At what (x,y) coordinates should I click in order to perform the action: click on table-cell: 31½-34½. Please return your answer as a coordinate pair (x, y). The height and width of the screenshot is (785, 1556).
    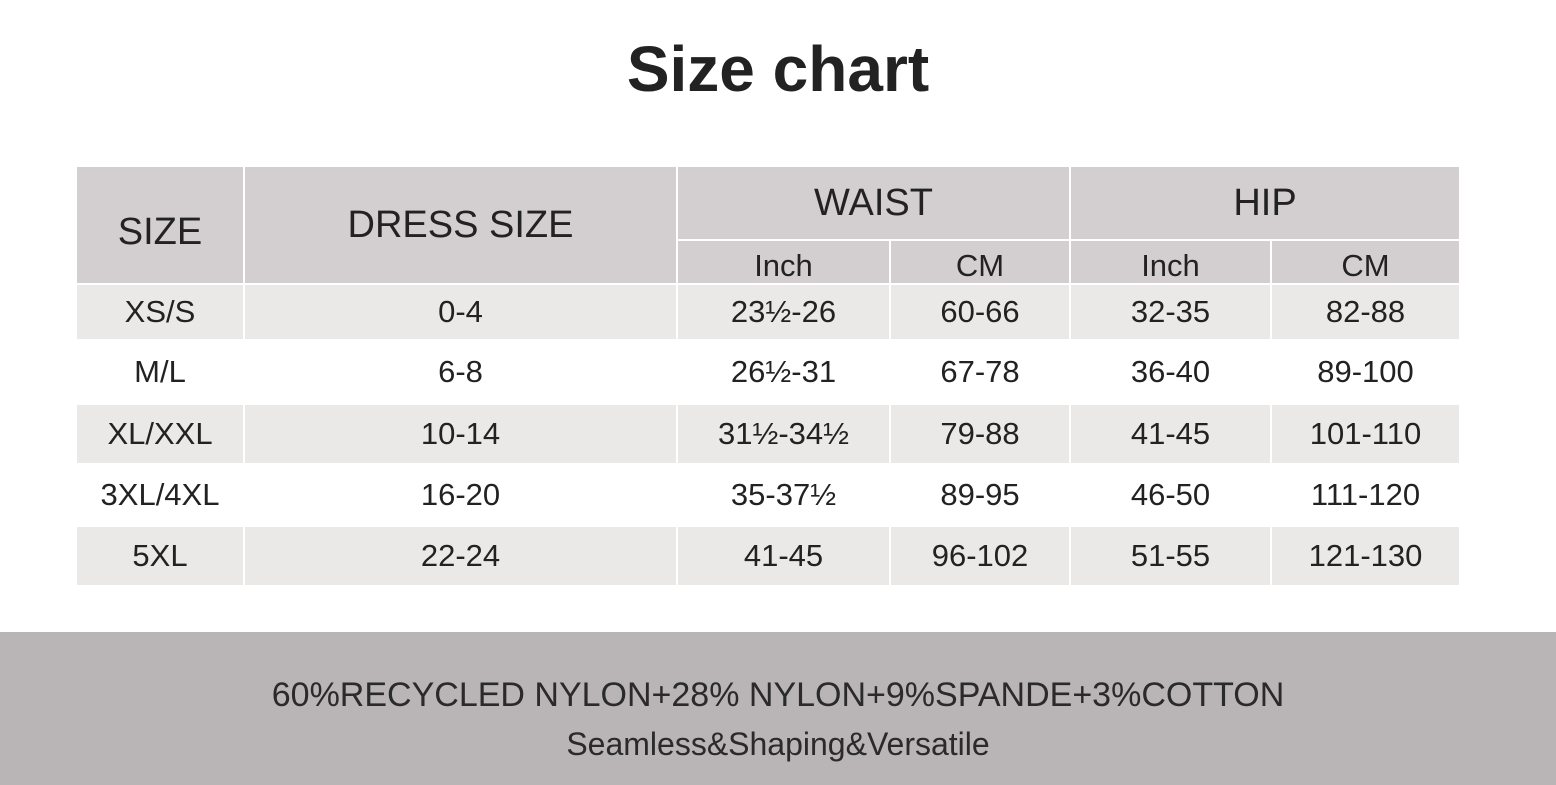
    Looking at the image, I should click on (783, 434).